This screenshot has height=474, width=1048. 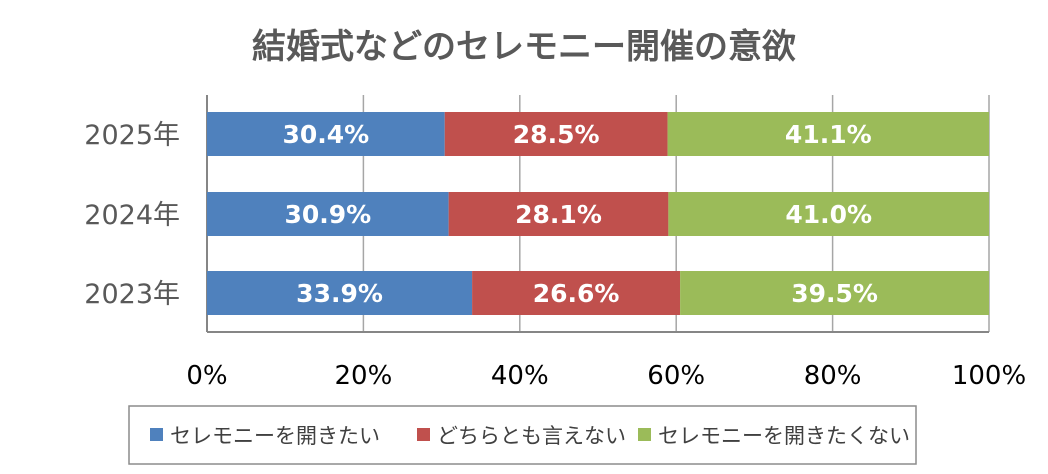 I want to click on y-tick-label: 2025年, so click(x=132, y=135).